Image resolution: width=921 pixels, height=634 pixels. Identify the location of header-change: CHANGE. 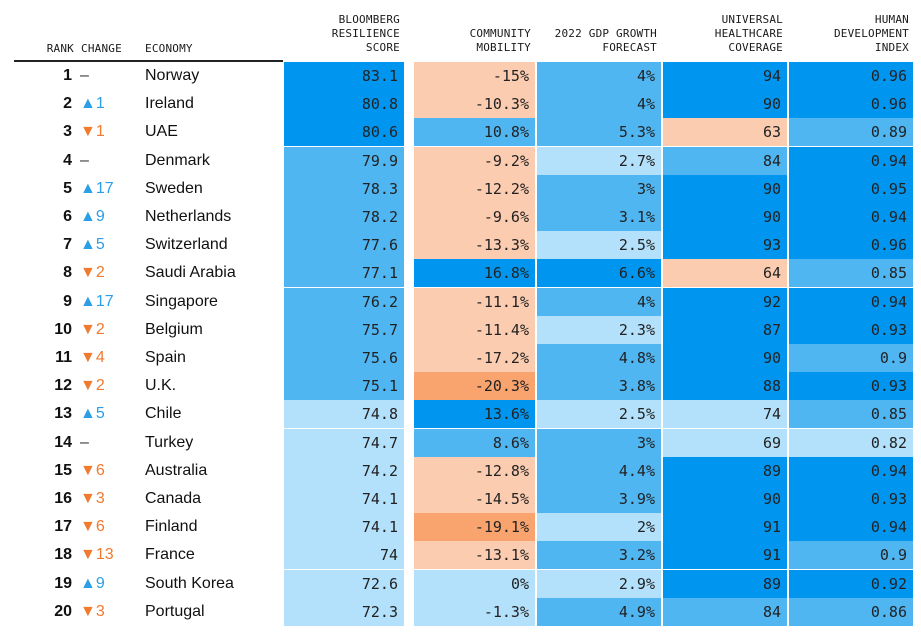
(101, 48).